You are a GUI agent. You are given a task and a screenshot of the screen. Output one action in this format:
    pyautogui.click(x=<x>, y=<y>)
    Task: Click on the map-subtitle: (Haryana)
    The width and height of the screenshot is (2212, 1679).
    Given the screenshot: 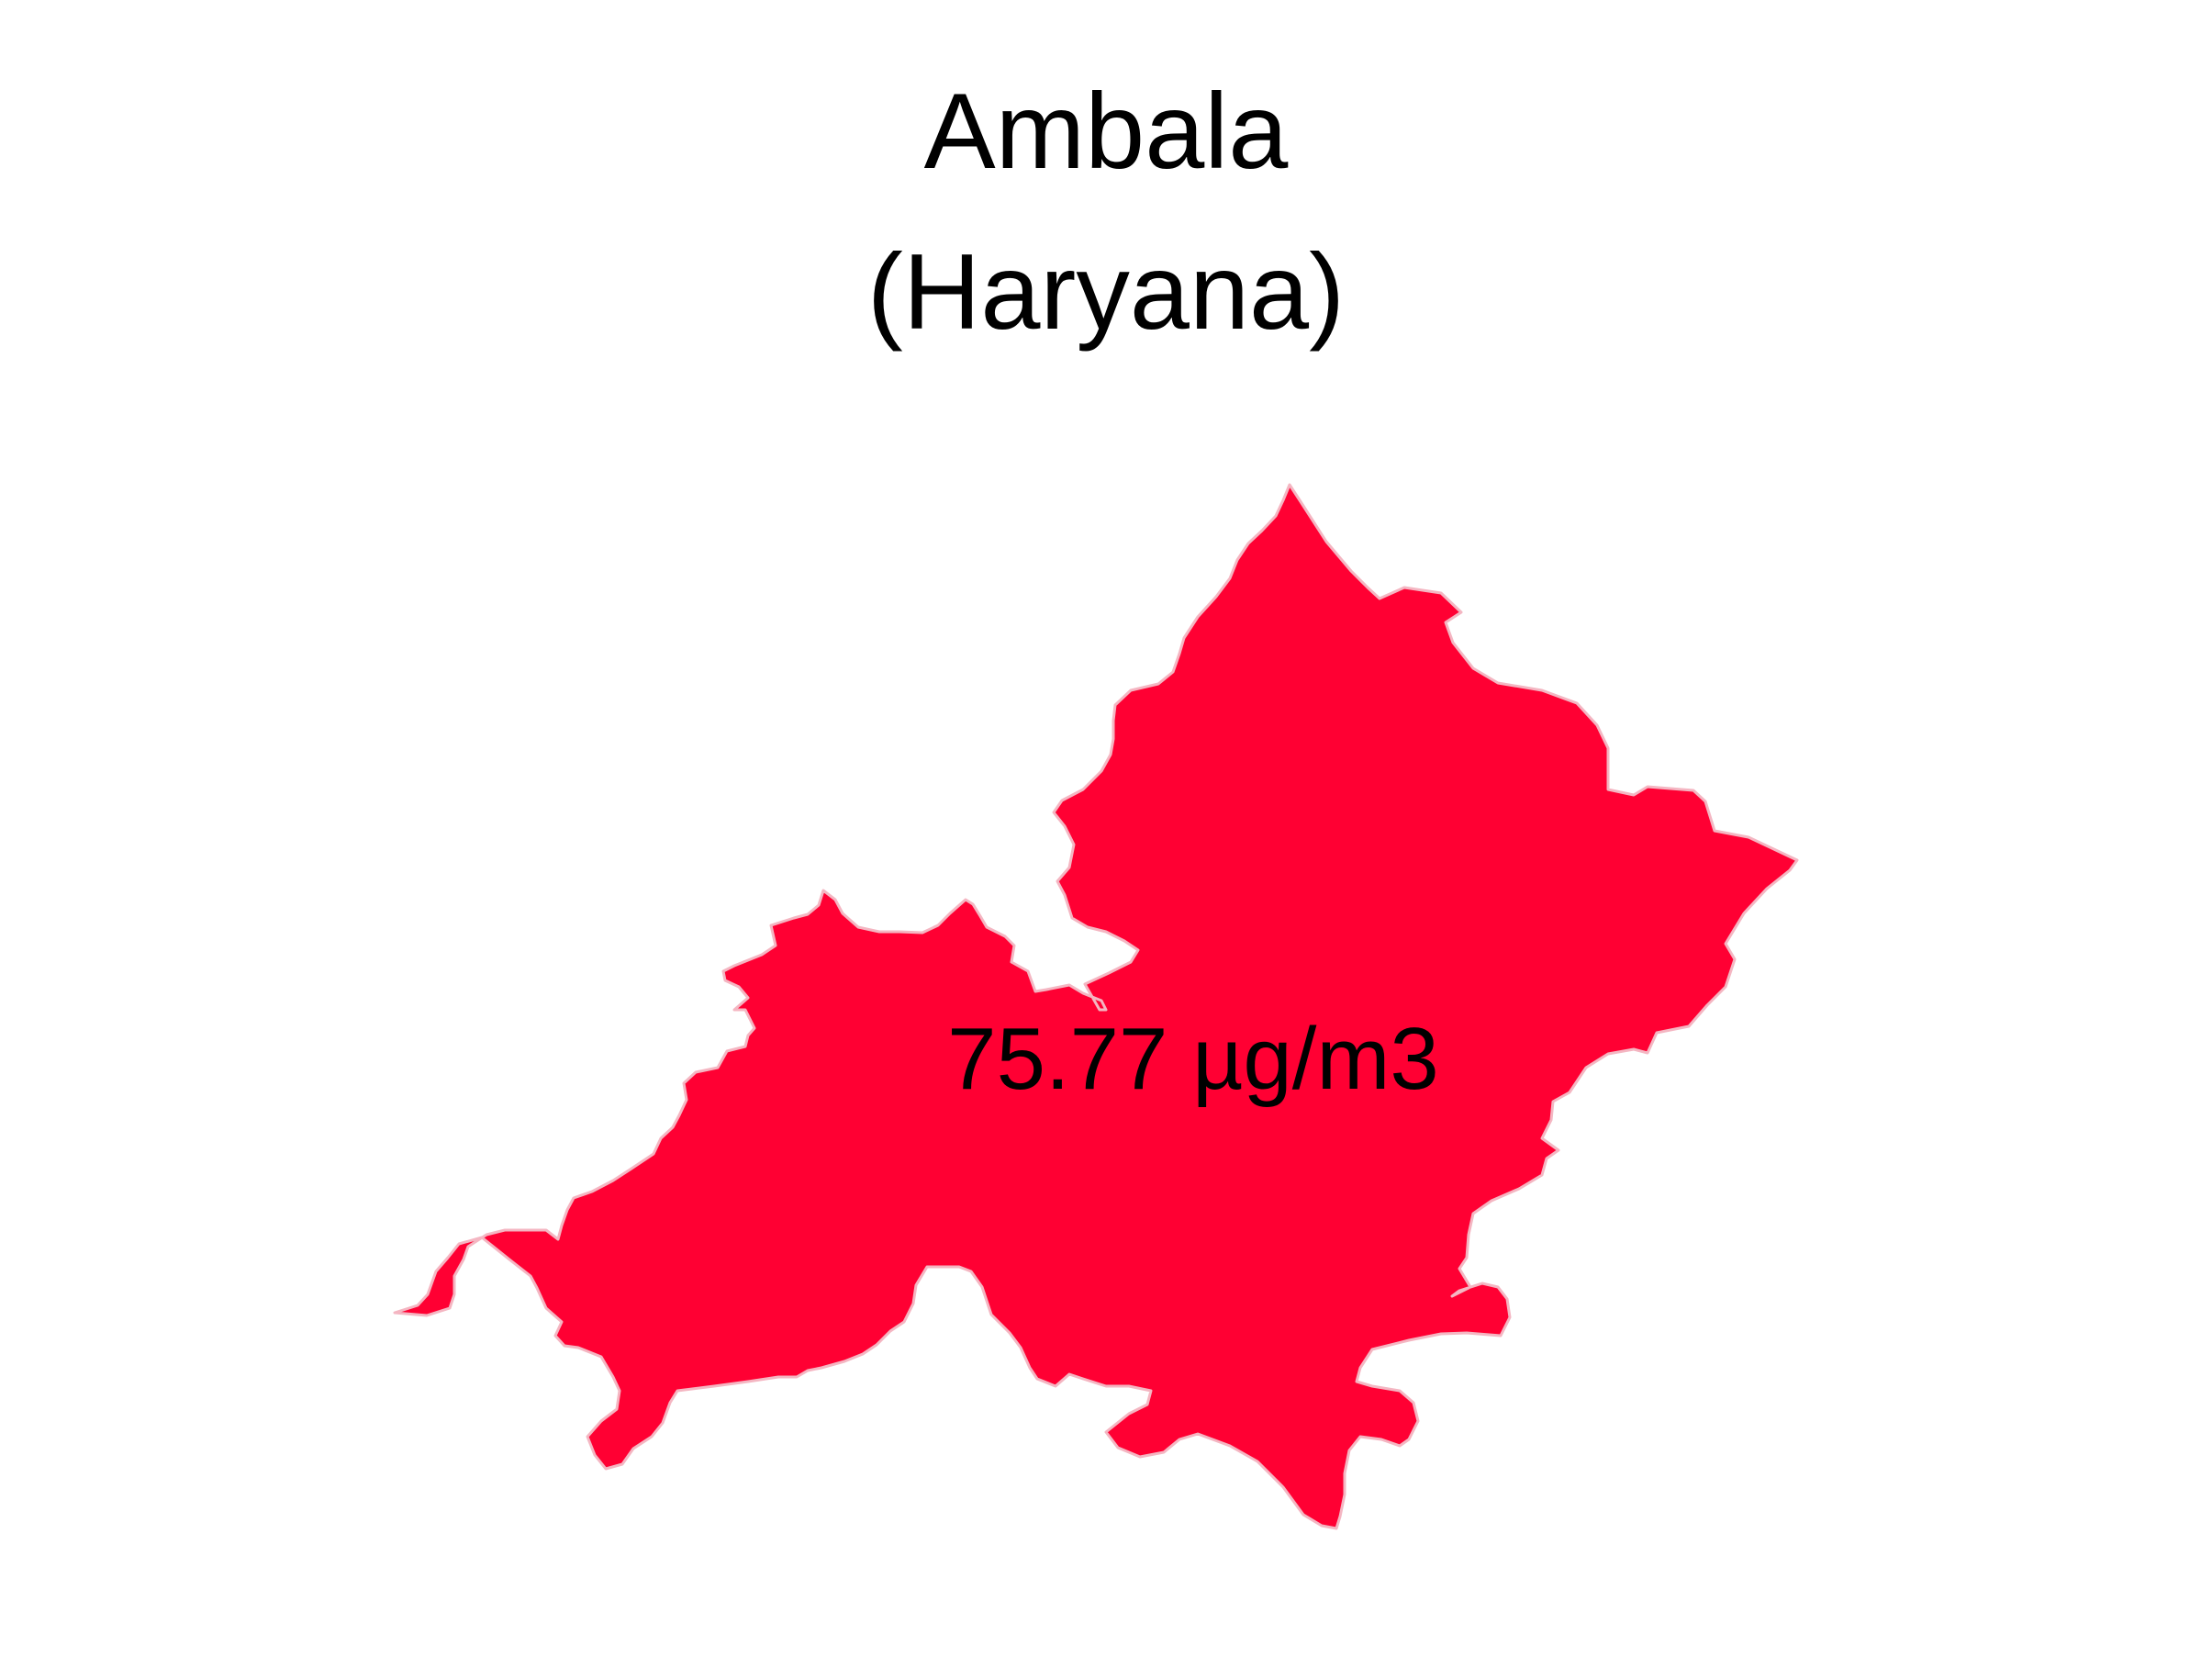 What is the action you would take?
    pyautogui.click(x=1106, y=291)
    